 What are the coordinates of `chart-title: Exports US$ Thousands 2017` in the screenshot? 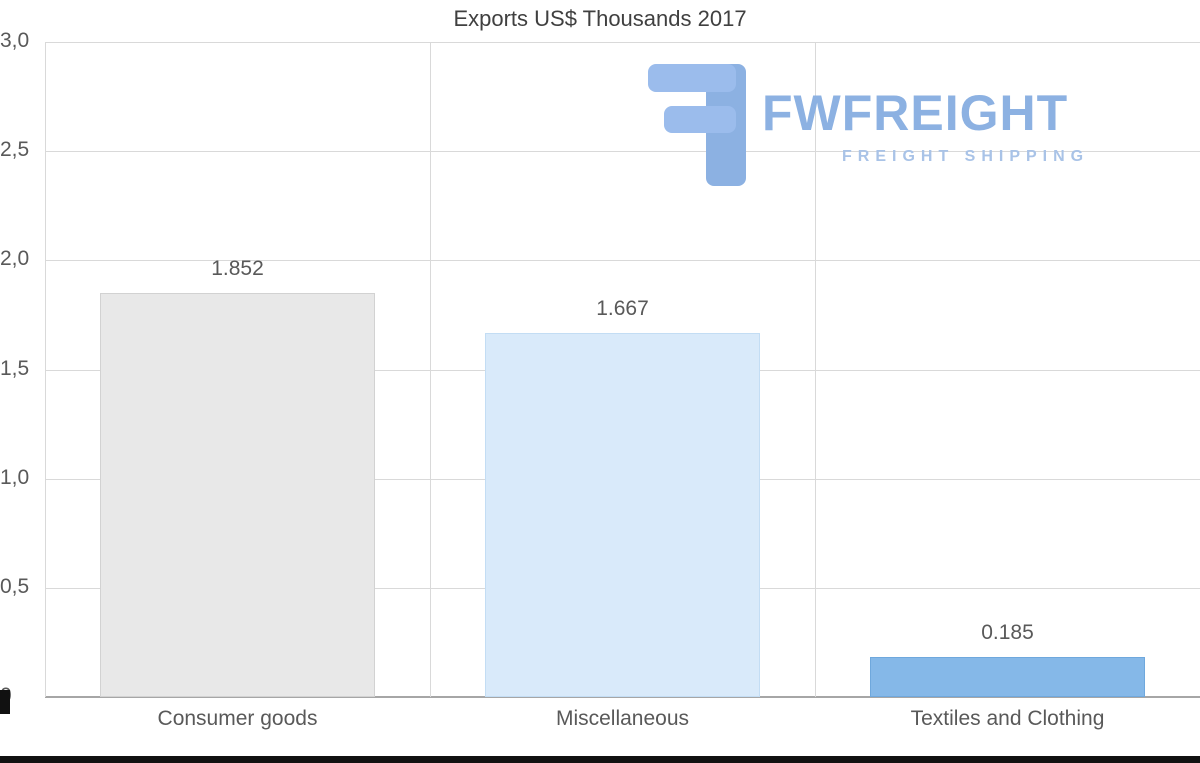 It's located at (600, 18).